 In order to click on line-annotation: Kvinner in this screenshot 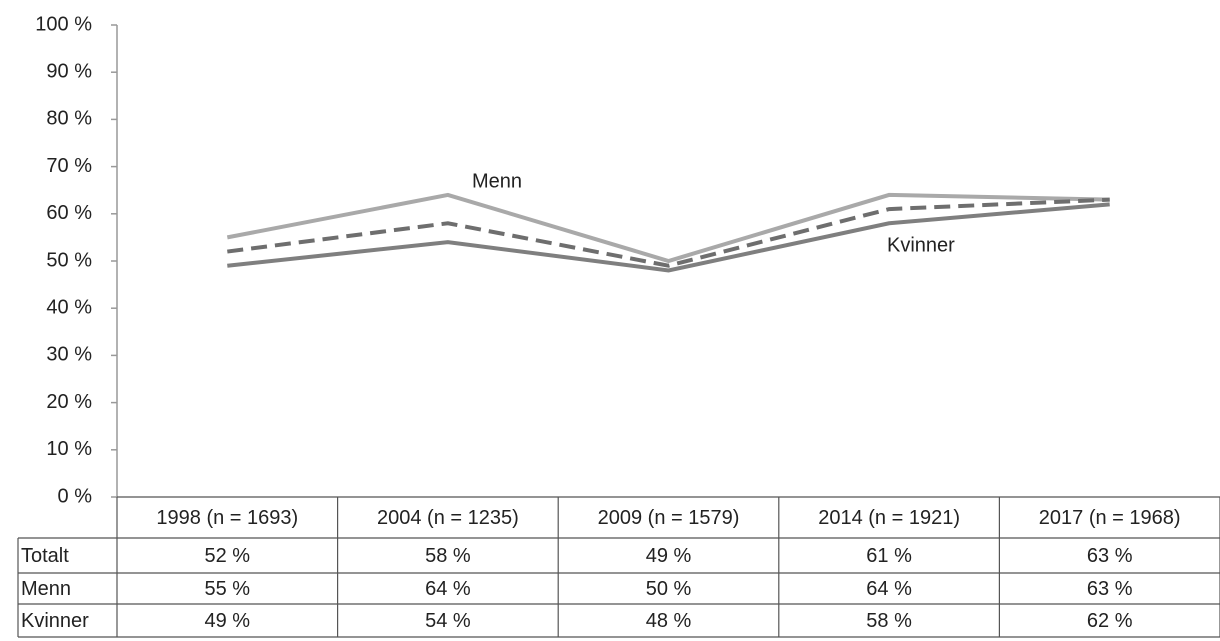, I will do `click(921, 245)`.